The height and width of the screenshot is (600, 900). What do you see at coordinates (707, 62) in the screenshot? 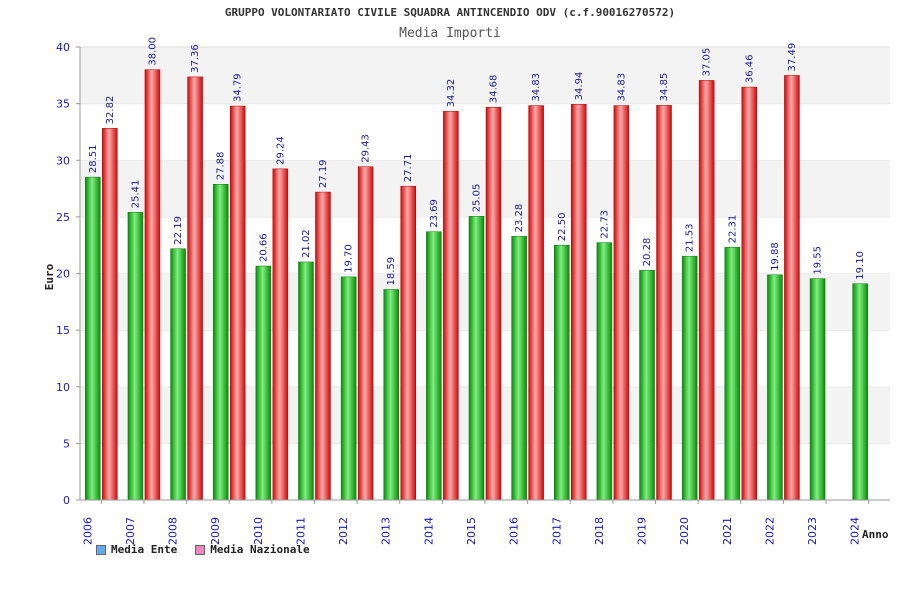
I see `data-label-nazionale: 37.05` at bounding box center [707, 62].